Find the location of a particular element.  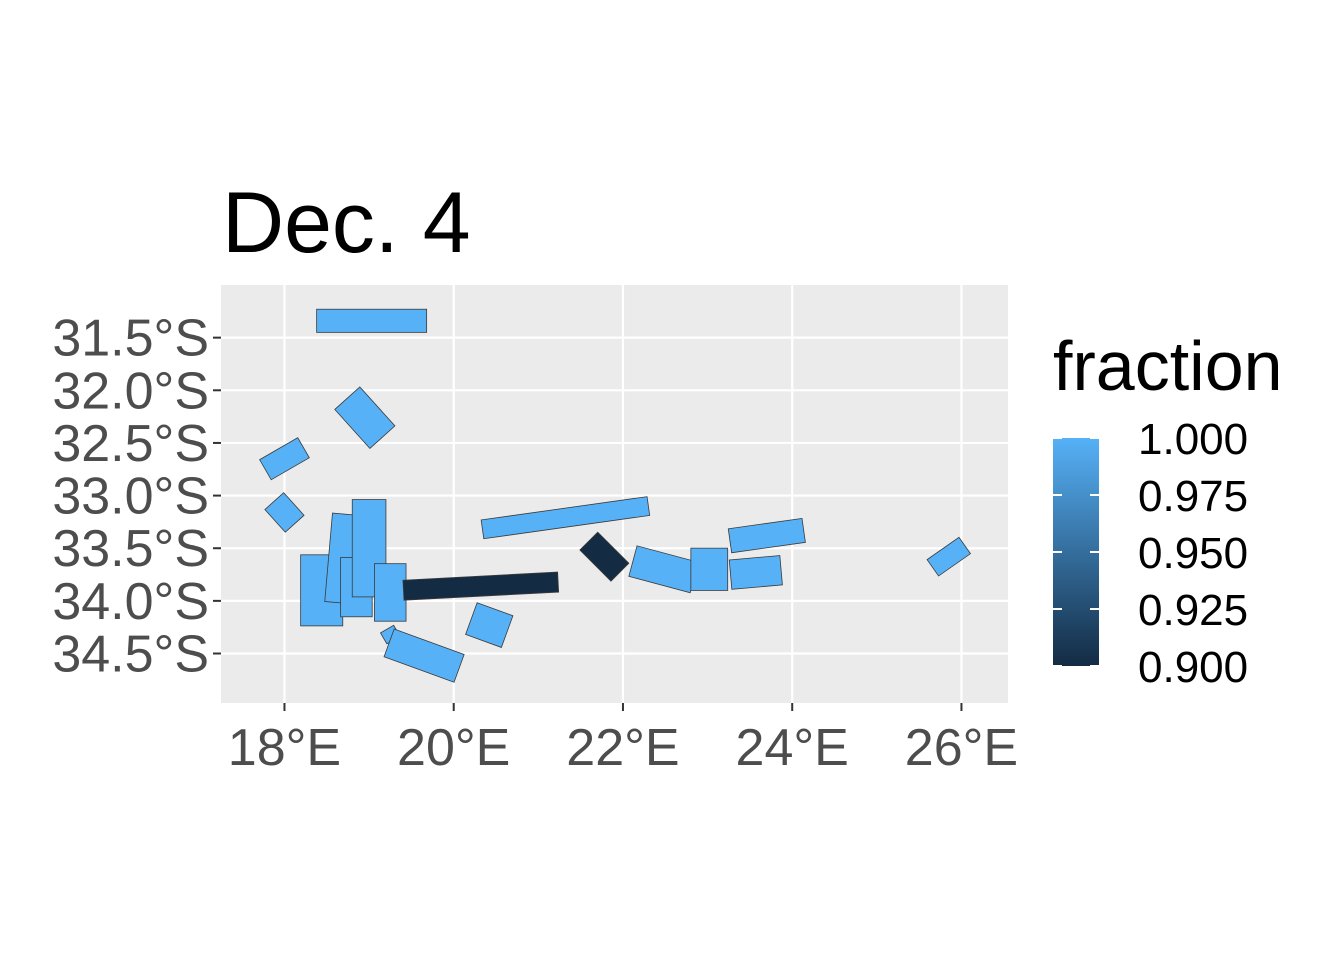

y-tick-label-33-5-S: 33.5°S is located at coordinates (130, 549).